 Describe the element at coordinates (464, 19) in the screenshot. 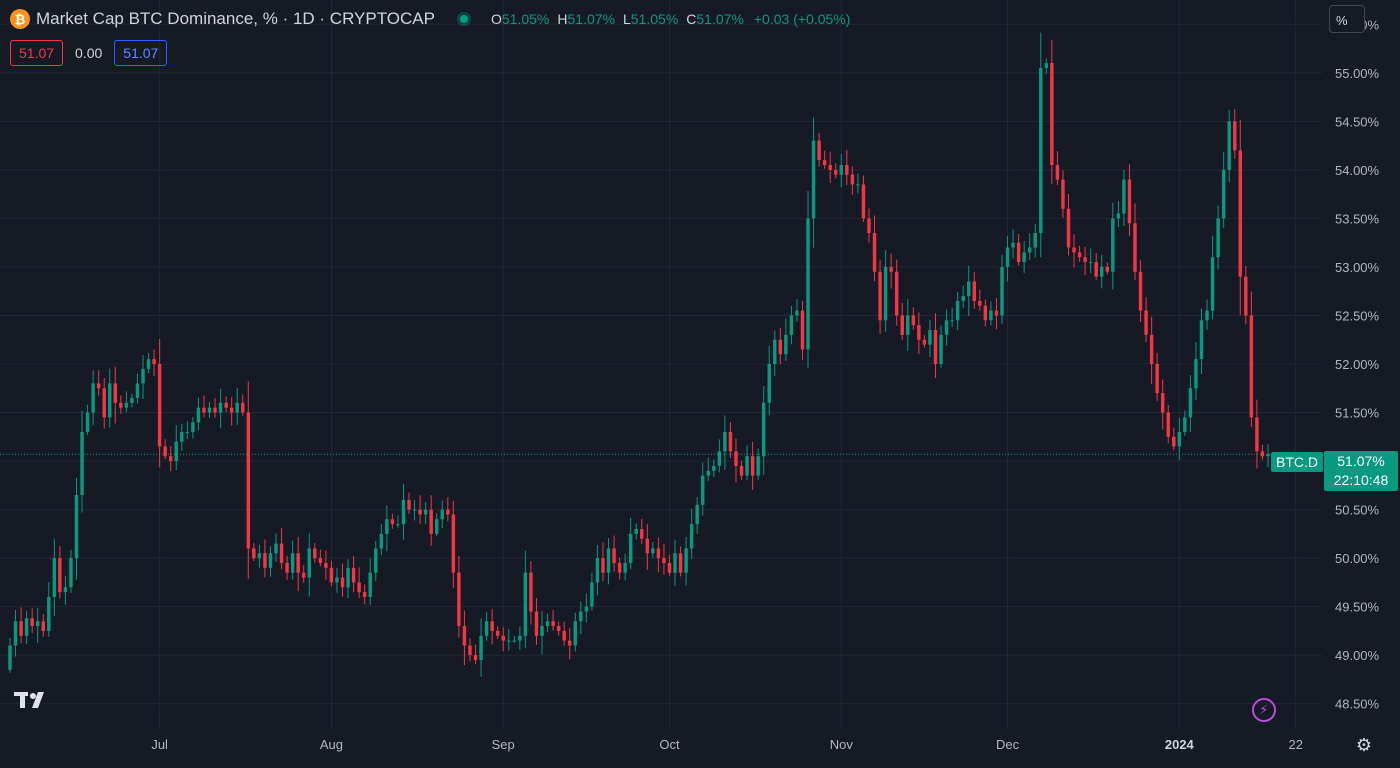

I see `market-status-icon` at that location.